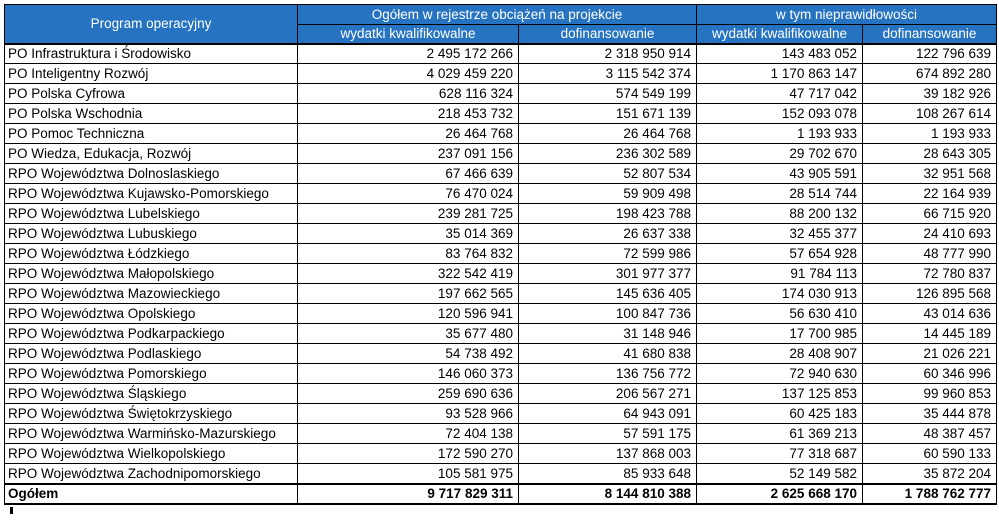  What do you see at coordinates (408, 333) in the screenshot?
I see `value-cell-1: 35 677 480` at bounding box center [408, 333].